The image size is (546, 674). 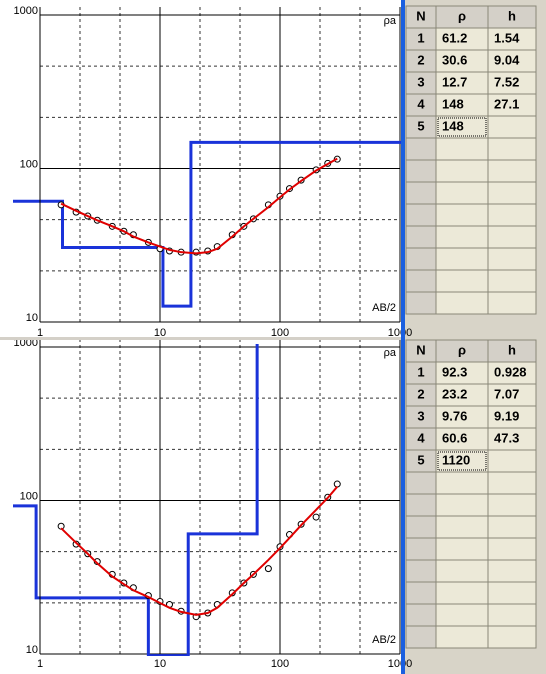 What do you see at coordinates (400, 333) in the screenshot?
I see `x-tick-label: 1000` at bounding box center [400, 333].